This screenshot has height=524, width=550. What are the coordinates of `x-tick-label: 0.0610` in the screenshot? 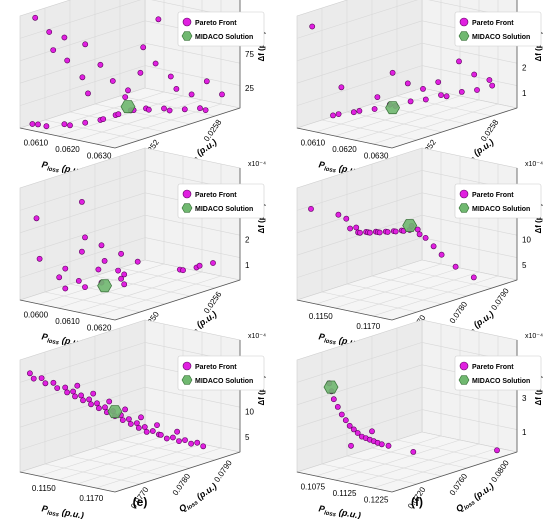 It's located at (313, 142).